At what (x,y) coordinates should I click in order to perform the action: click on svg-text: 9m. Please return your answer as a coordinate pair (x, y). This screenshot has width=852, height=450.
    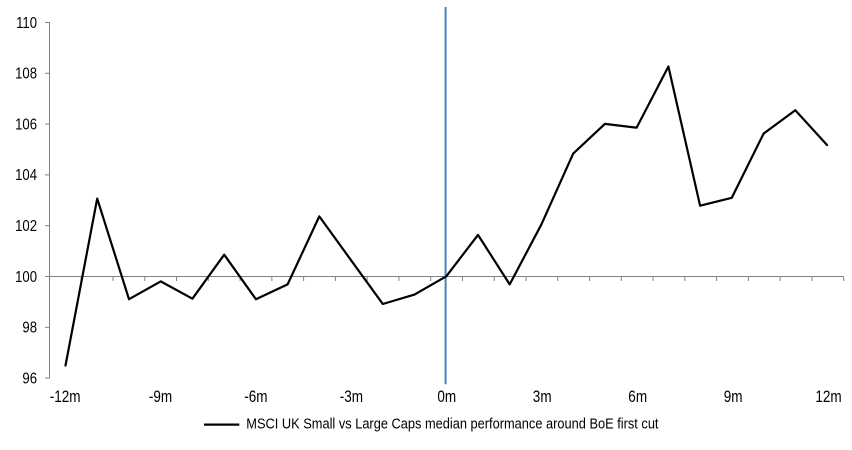
    Looking at the image, I should click on (733, 397).